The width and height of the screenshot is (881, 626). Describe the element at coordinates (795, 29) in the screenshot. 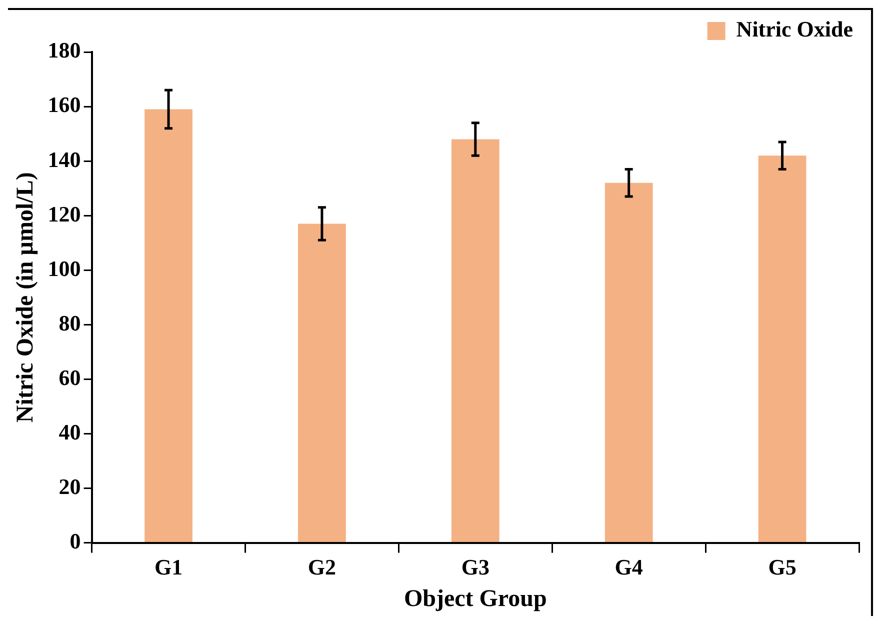

I see `legend-label: Nitric Oxide` at that location.